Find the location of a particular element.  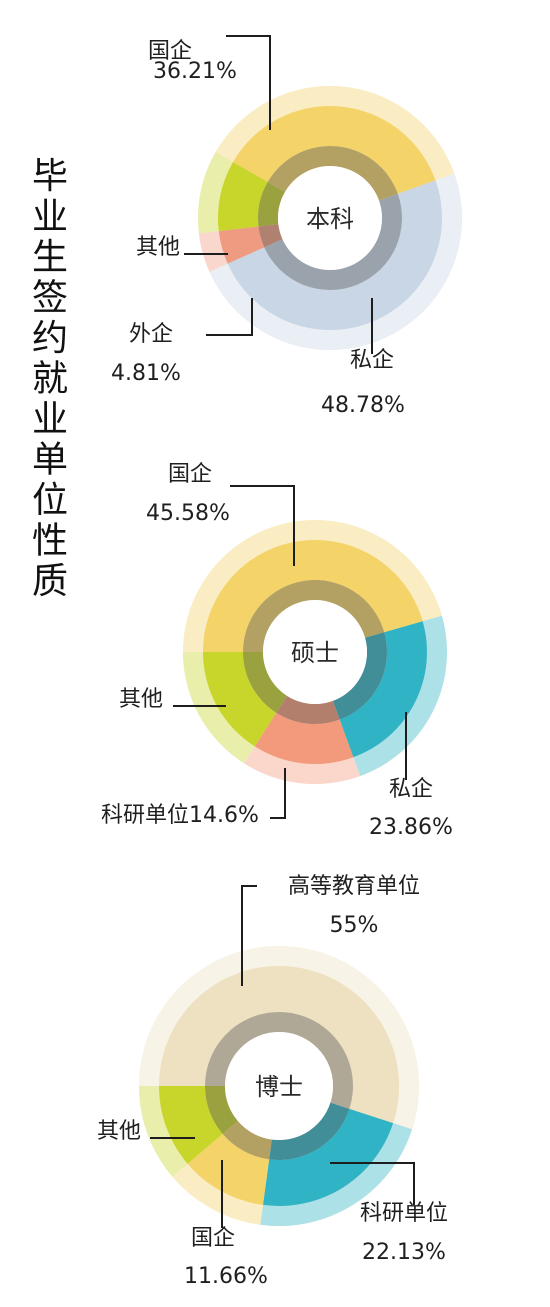

slice-label-value: 45.58% is located at coordinates (188, 513).